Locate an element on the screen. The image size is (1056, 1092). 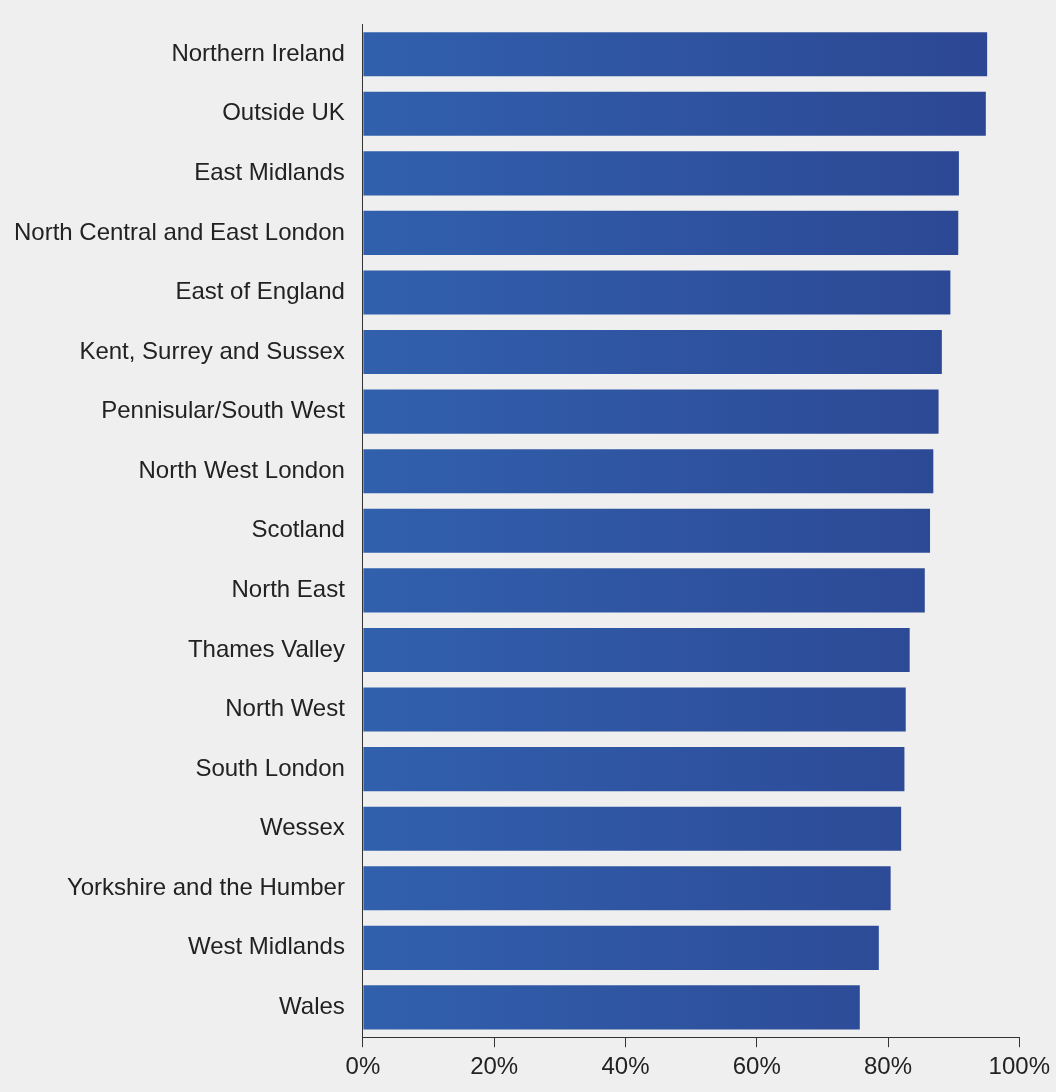
y-tick-label: Kent, Surrey and Sussex is located at coordinates (212, 350).